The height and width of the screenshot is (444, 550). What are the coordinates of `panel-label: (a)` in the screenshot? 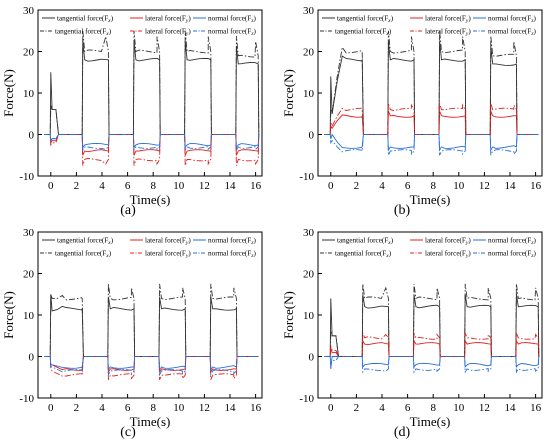 It's located at (128, 210).